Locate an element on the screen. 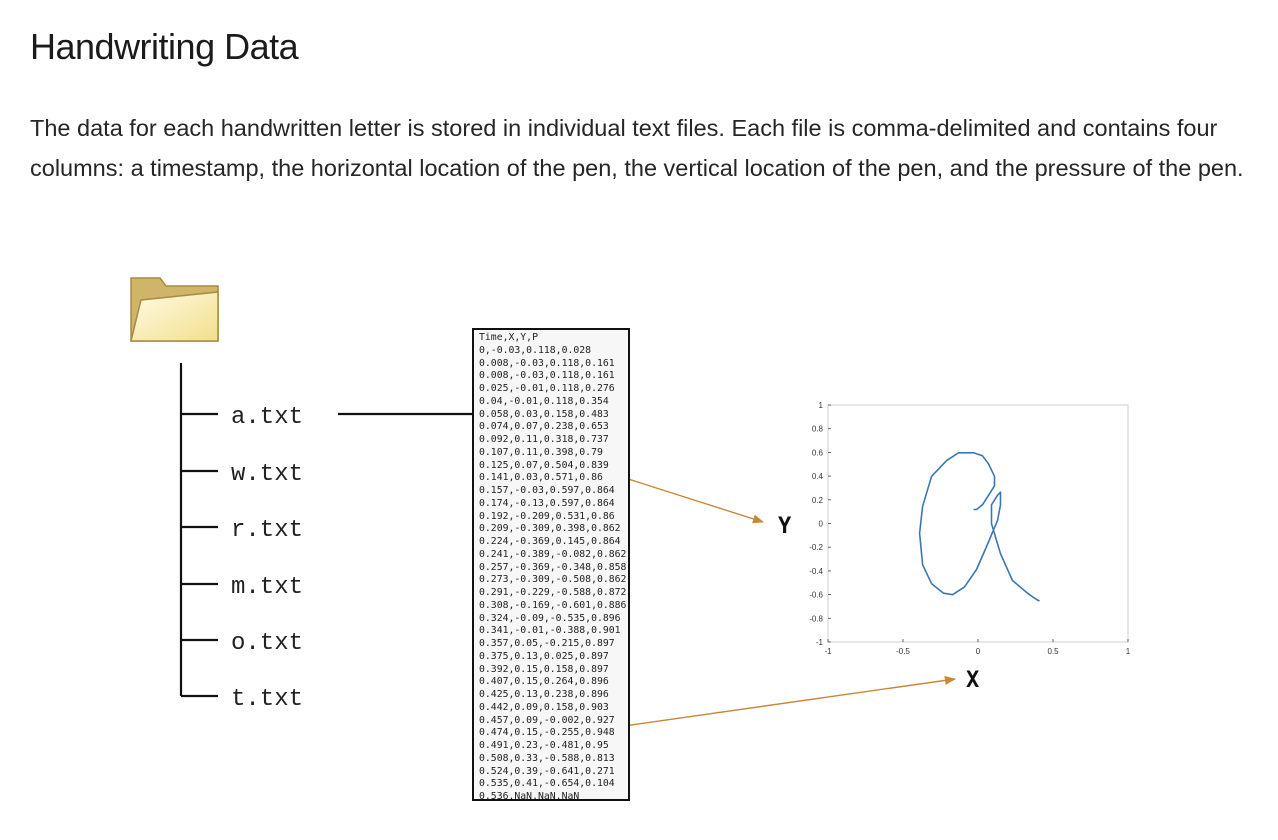  plot-axes is located at coordinates (978, 523).